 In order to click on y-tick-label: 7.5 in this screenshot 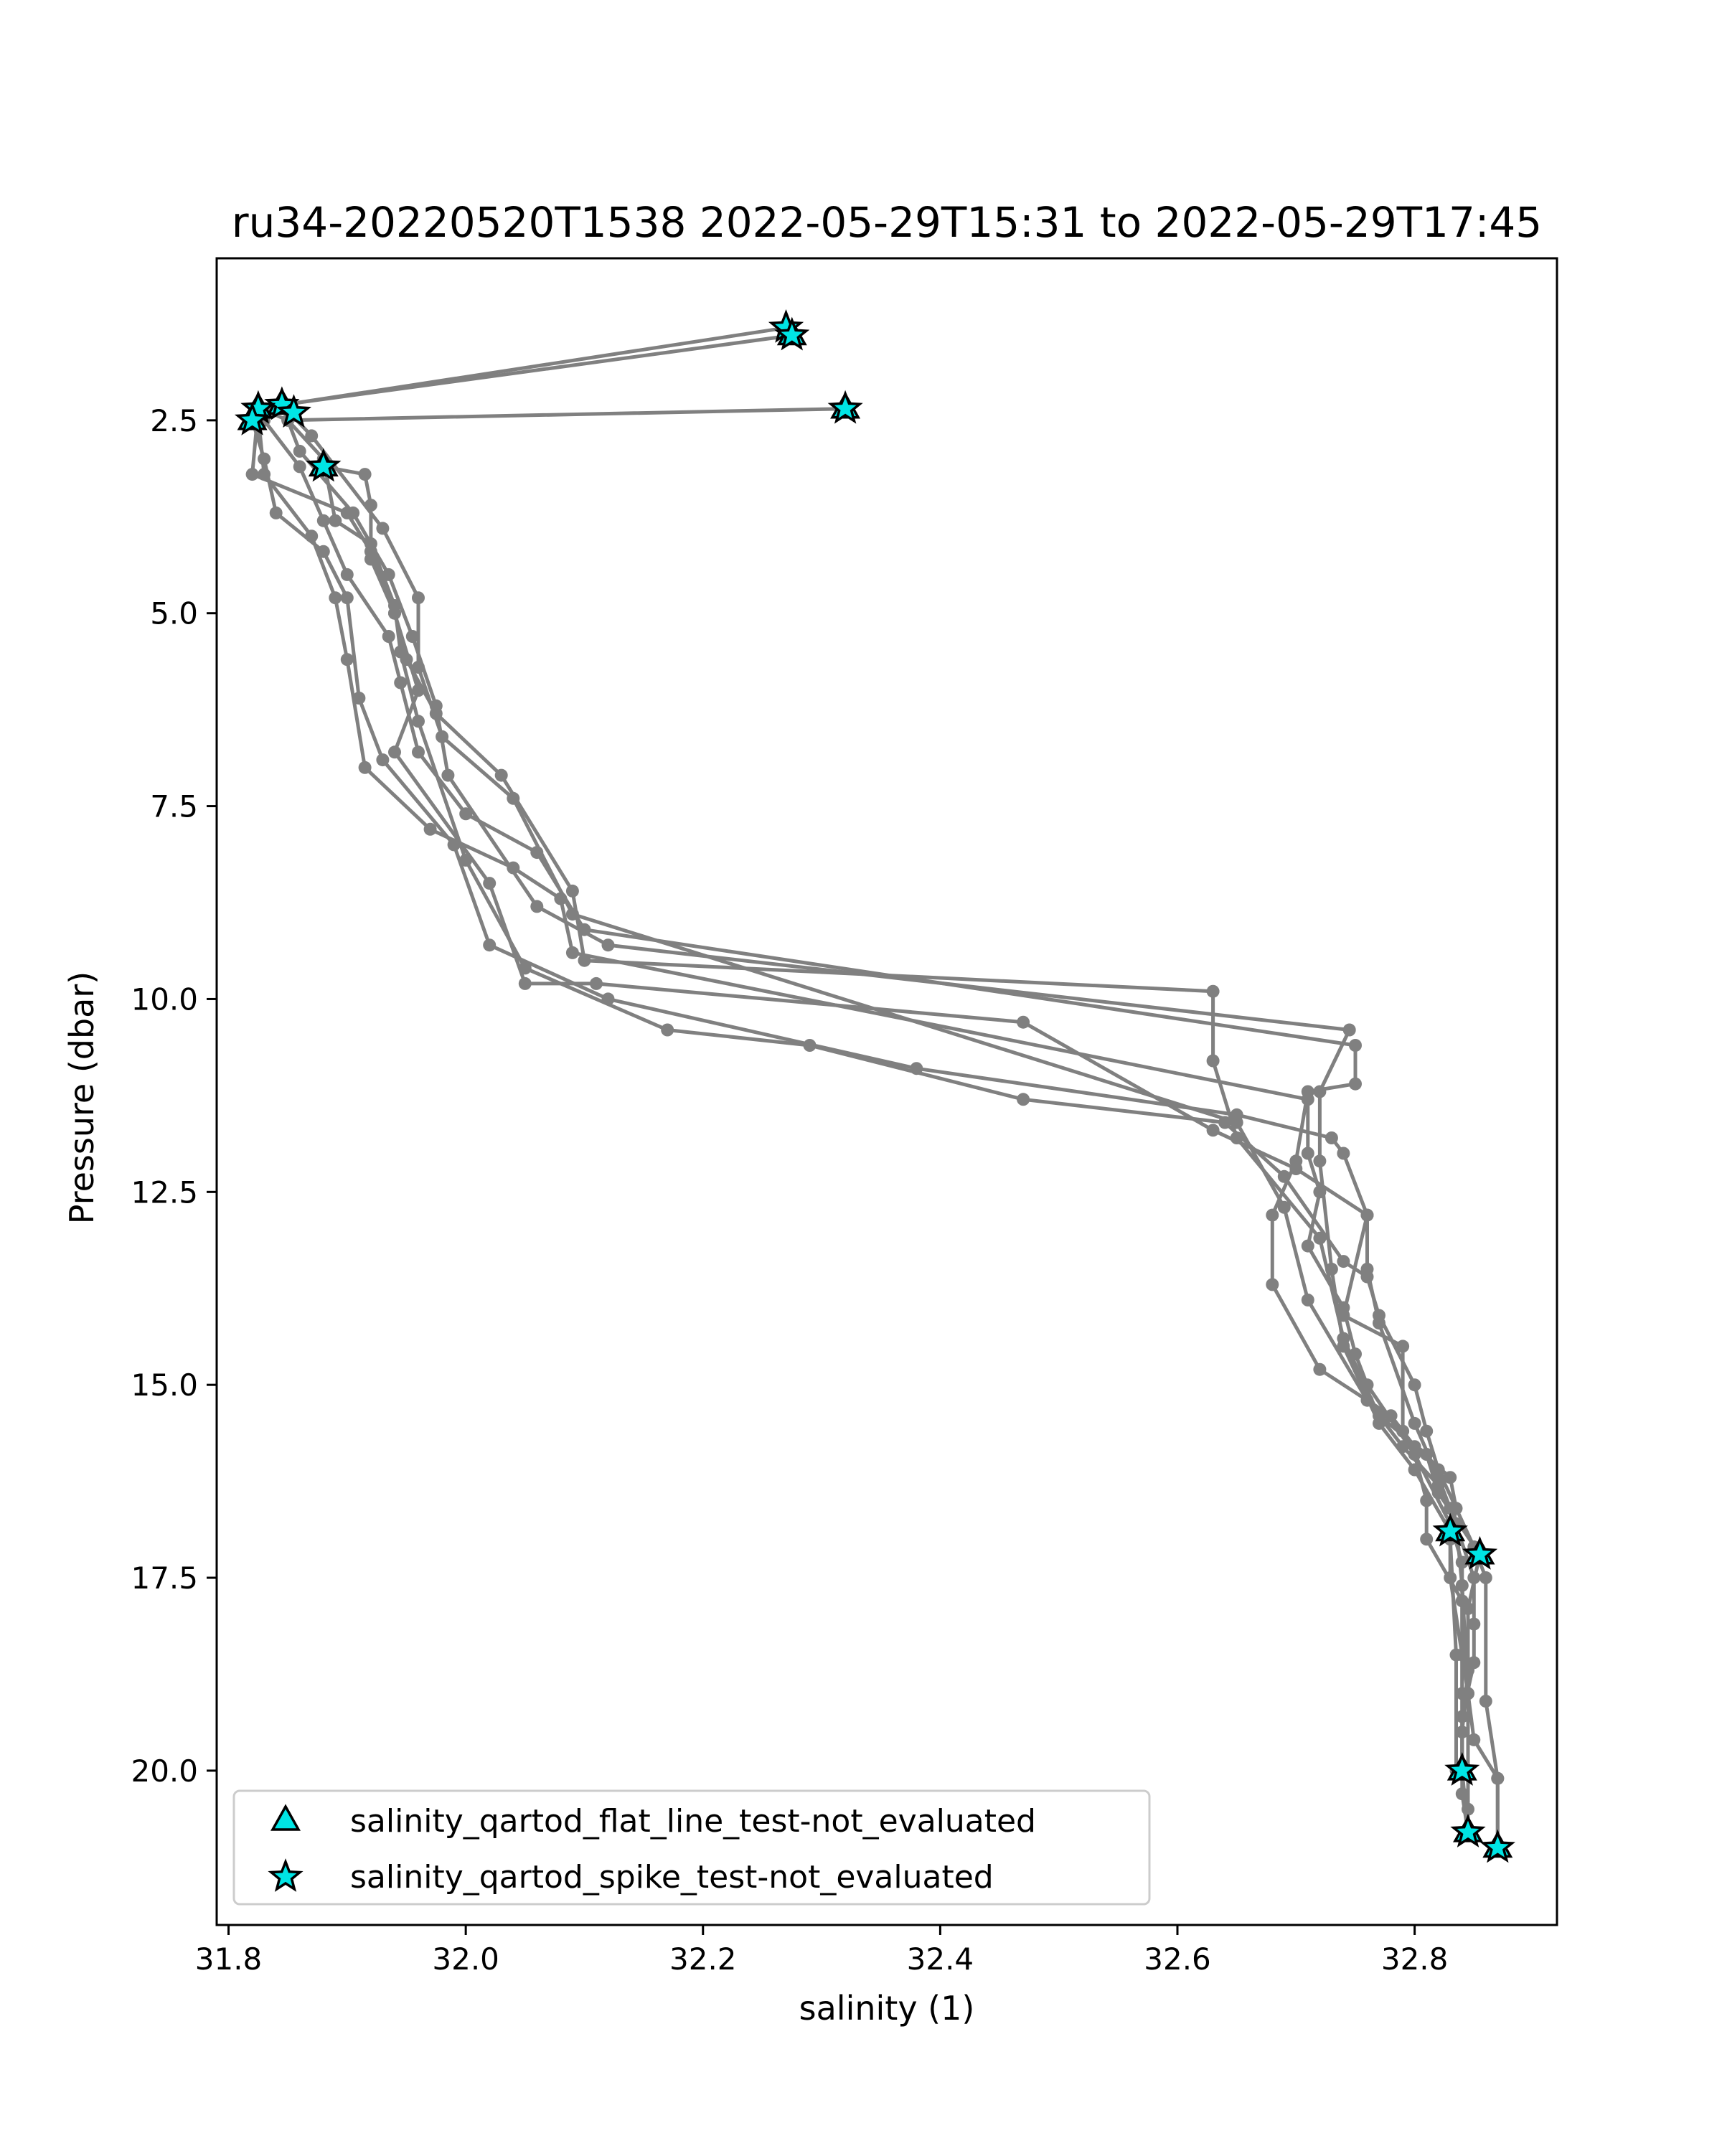, I will do `click(174, 806)`.